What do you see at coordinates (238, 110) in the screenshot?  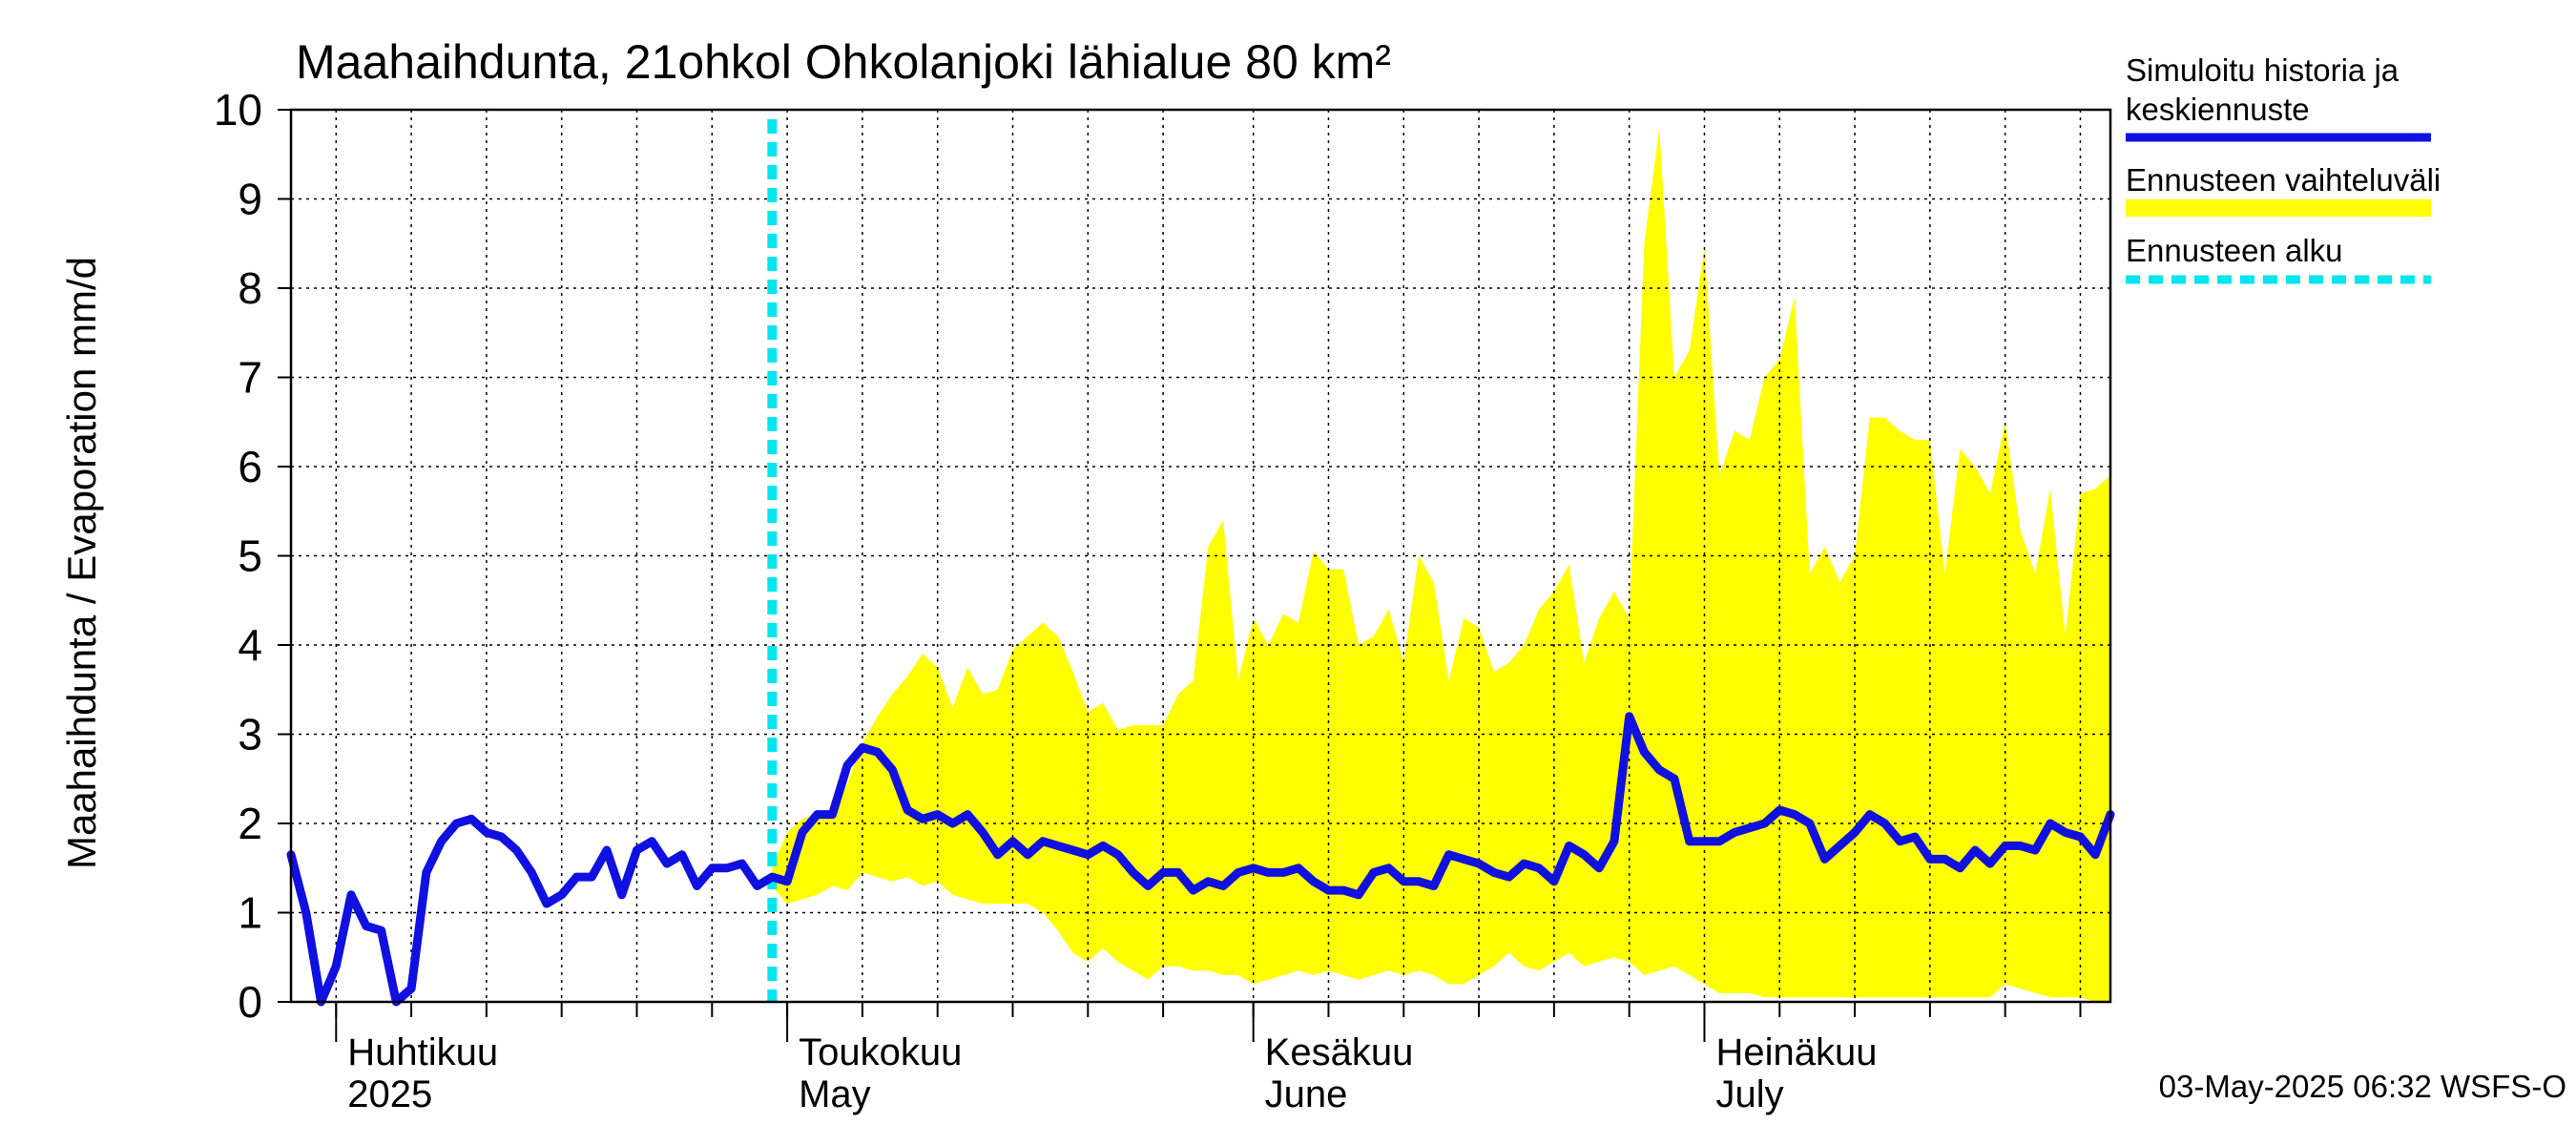 I see `y-tick-label: 10` at bounding box center [238, 110].